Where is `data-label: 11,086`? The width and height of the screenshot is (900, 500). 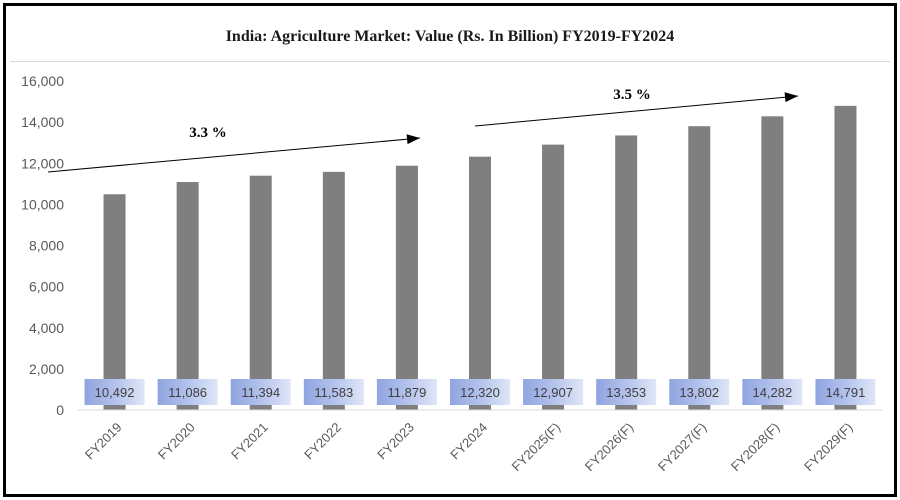
data-label: 11,086 is located at coordinates (187, 392).